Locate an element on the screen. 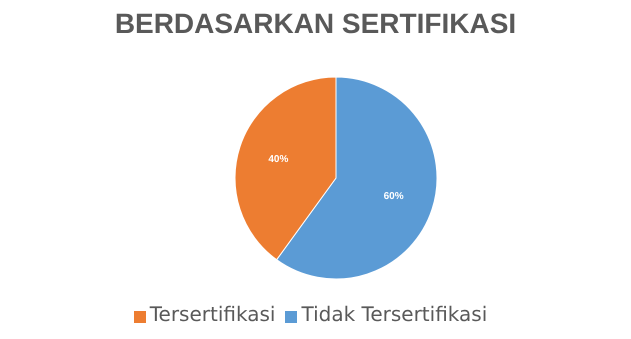  chart-title: BERDASARKAN SERTIFIKASI is located at coordinates (316, 24).